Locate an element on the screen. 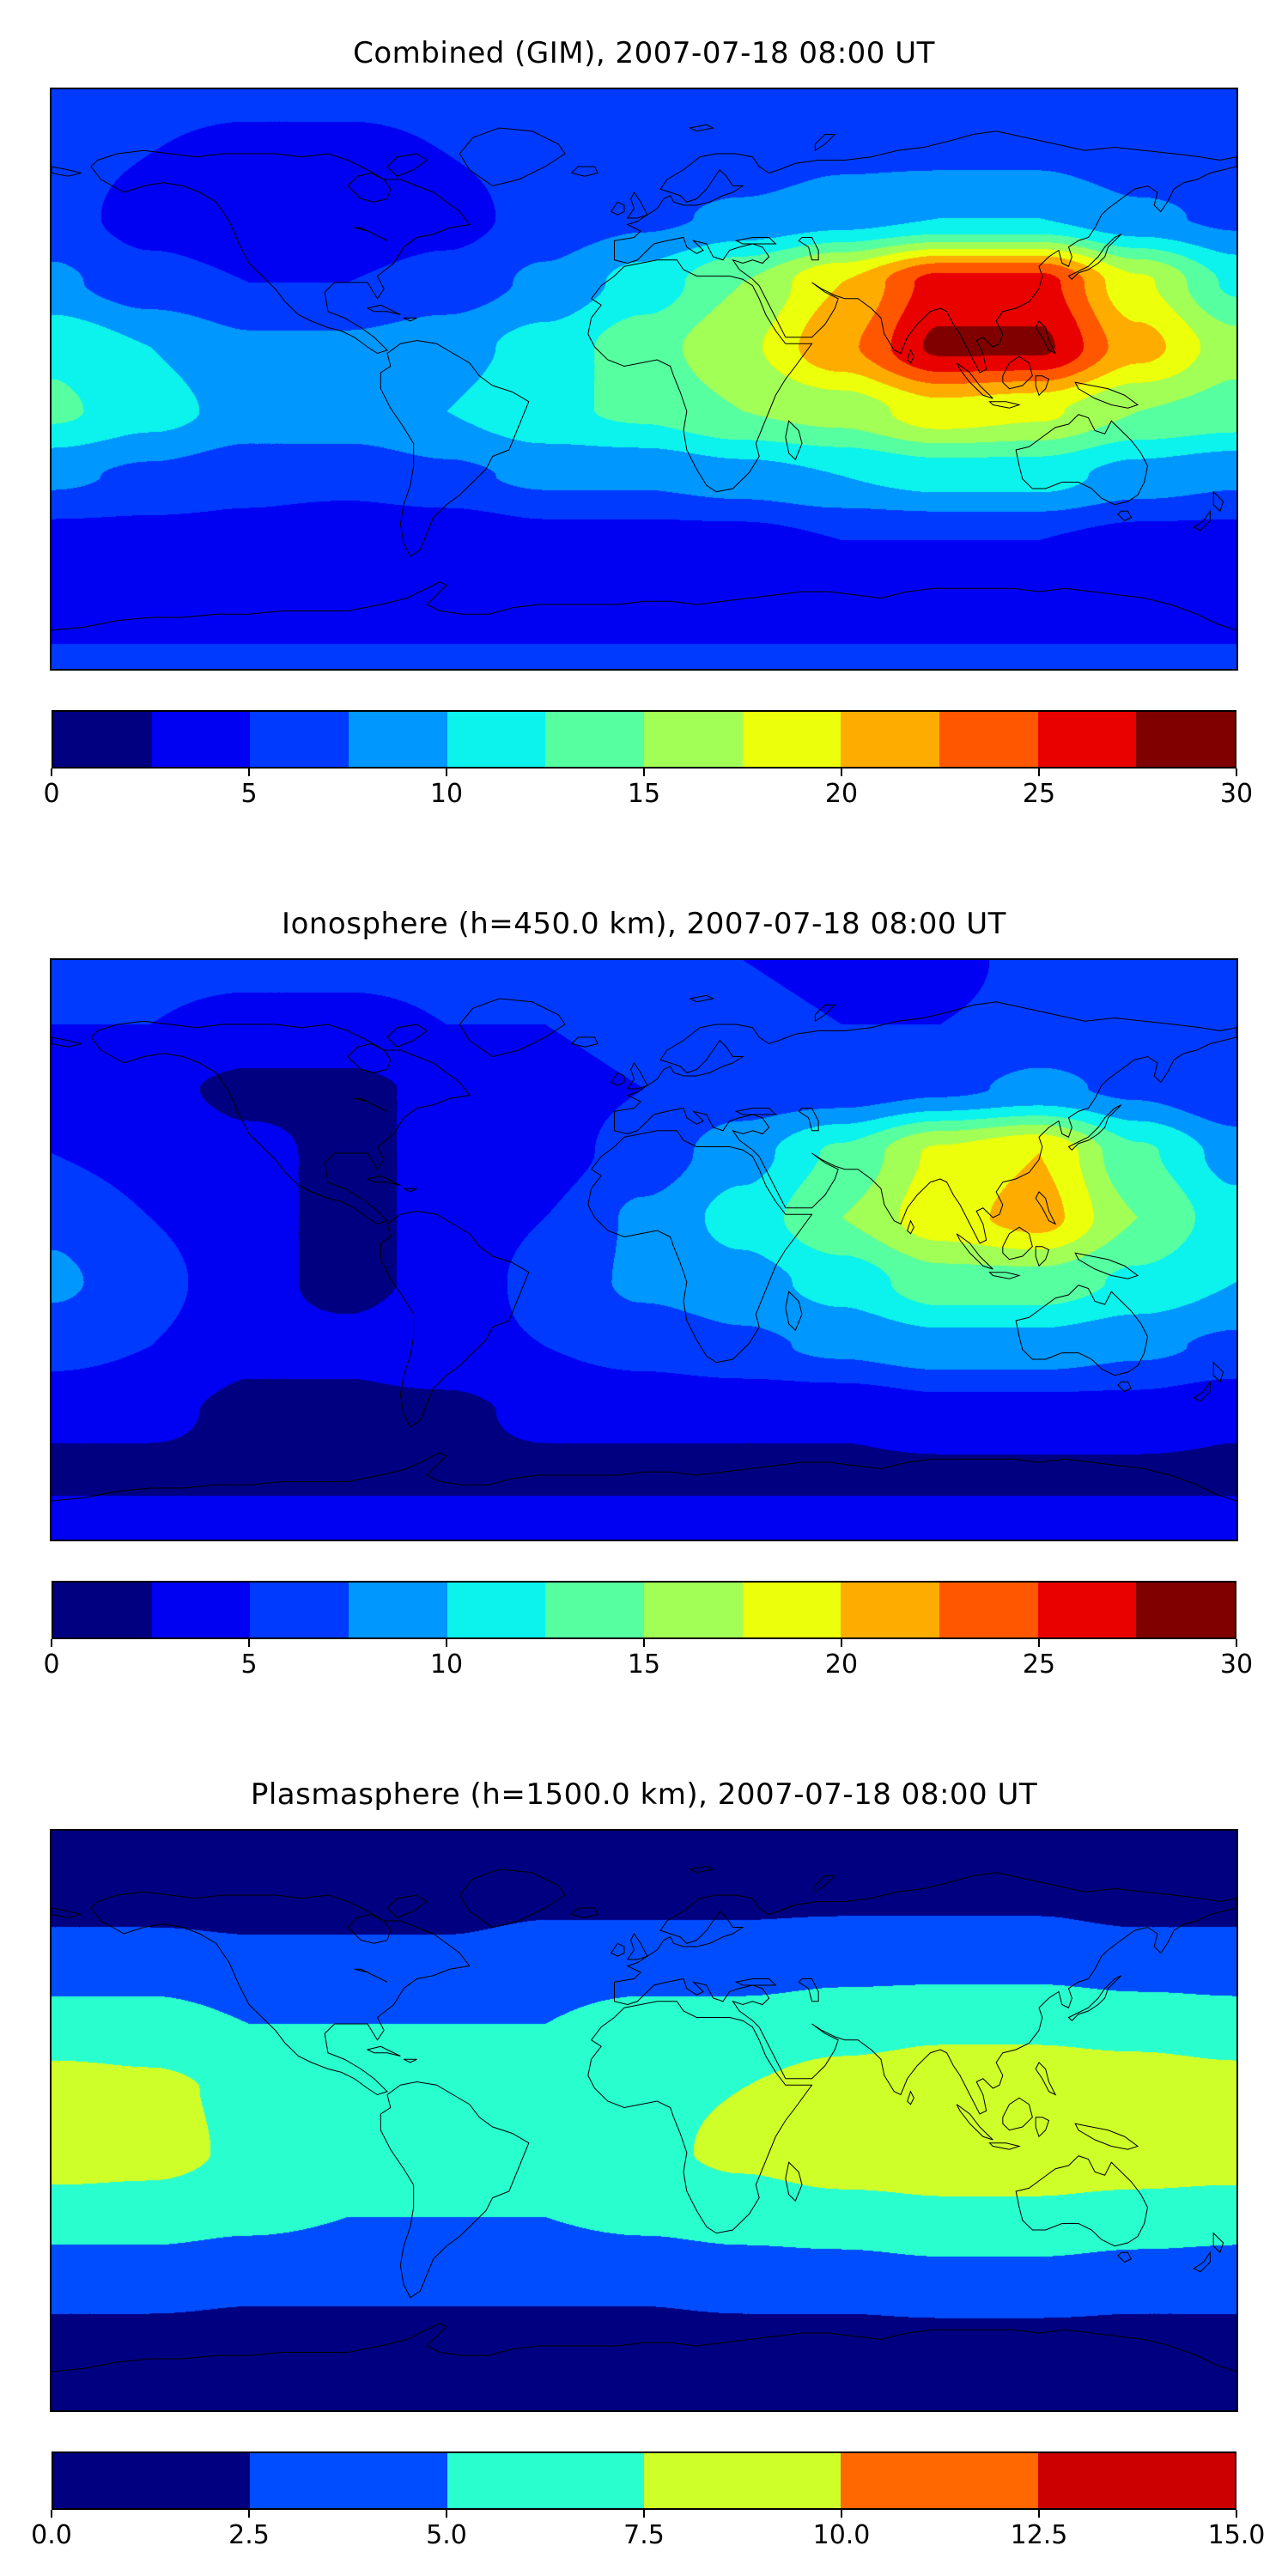 This screenshot has width=1288, height=2576. colorbar-labels-plasmasphere: 0.0 2.5 5.0 7.5 10.0 12.5 15.0 is located at coordinates (648, 2536).